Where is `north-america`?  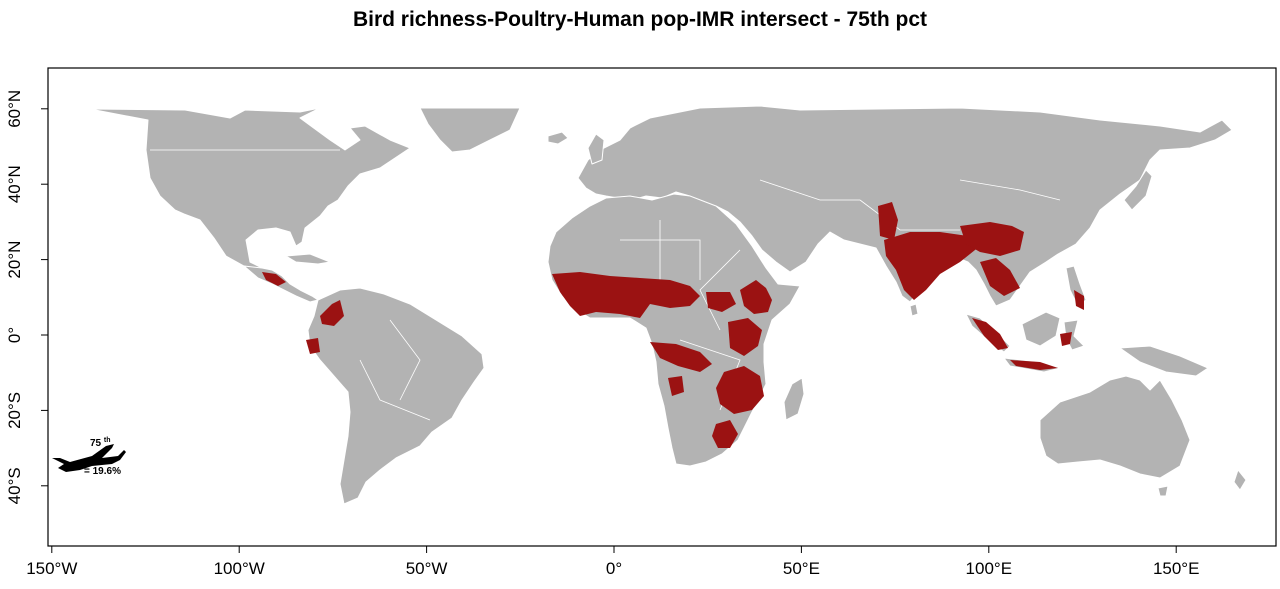 north-america is located at coordinates (250, 189).